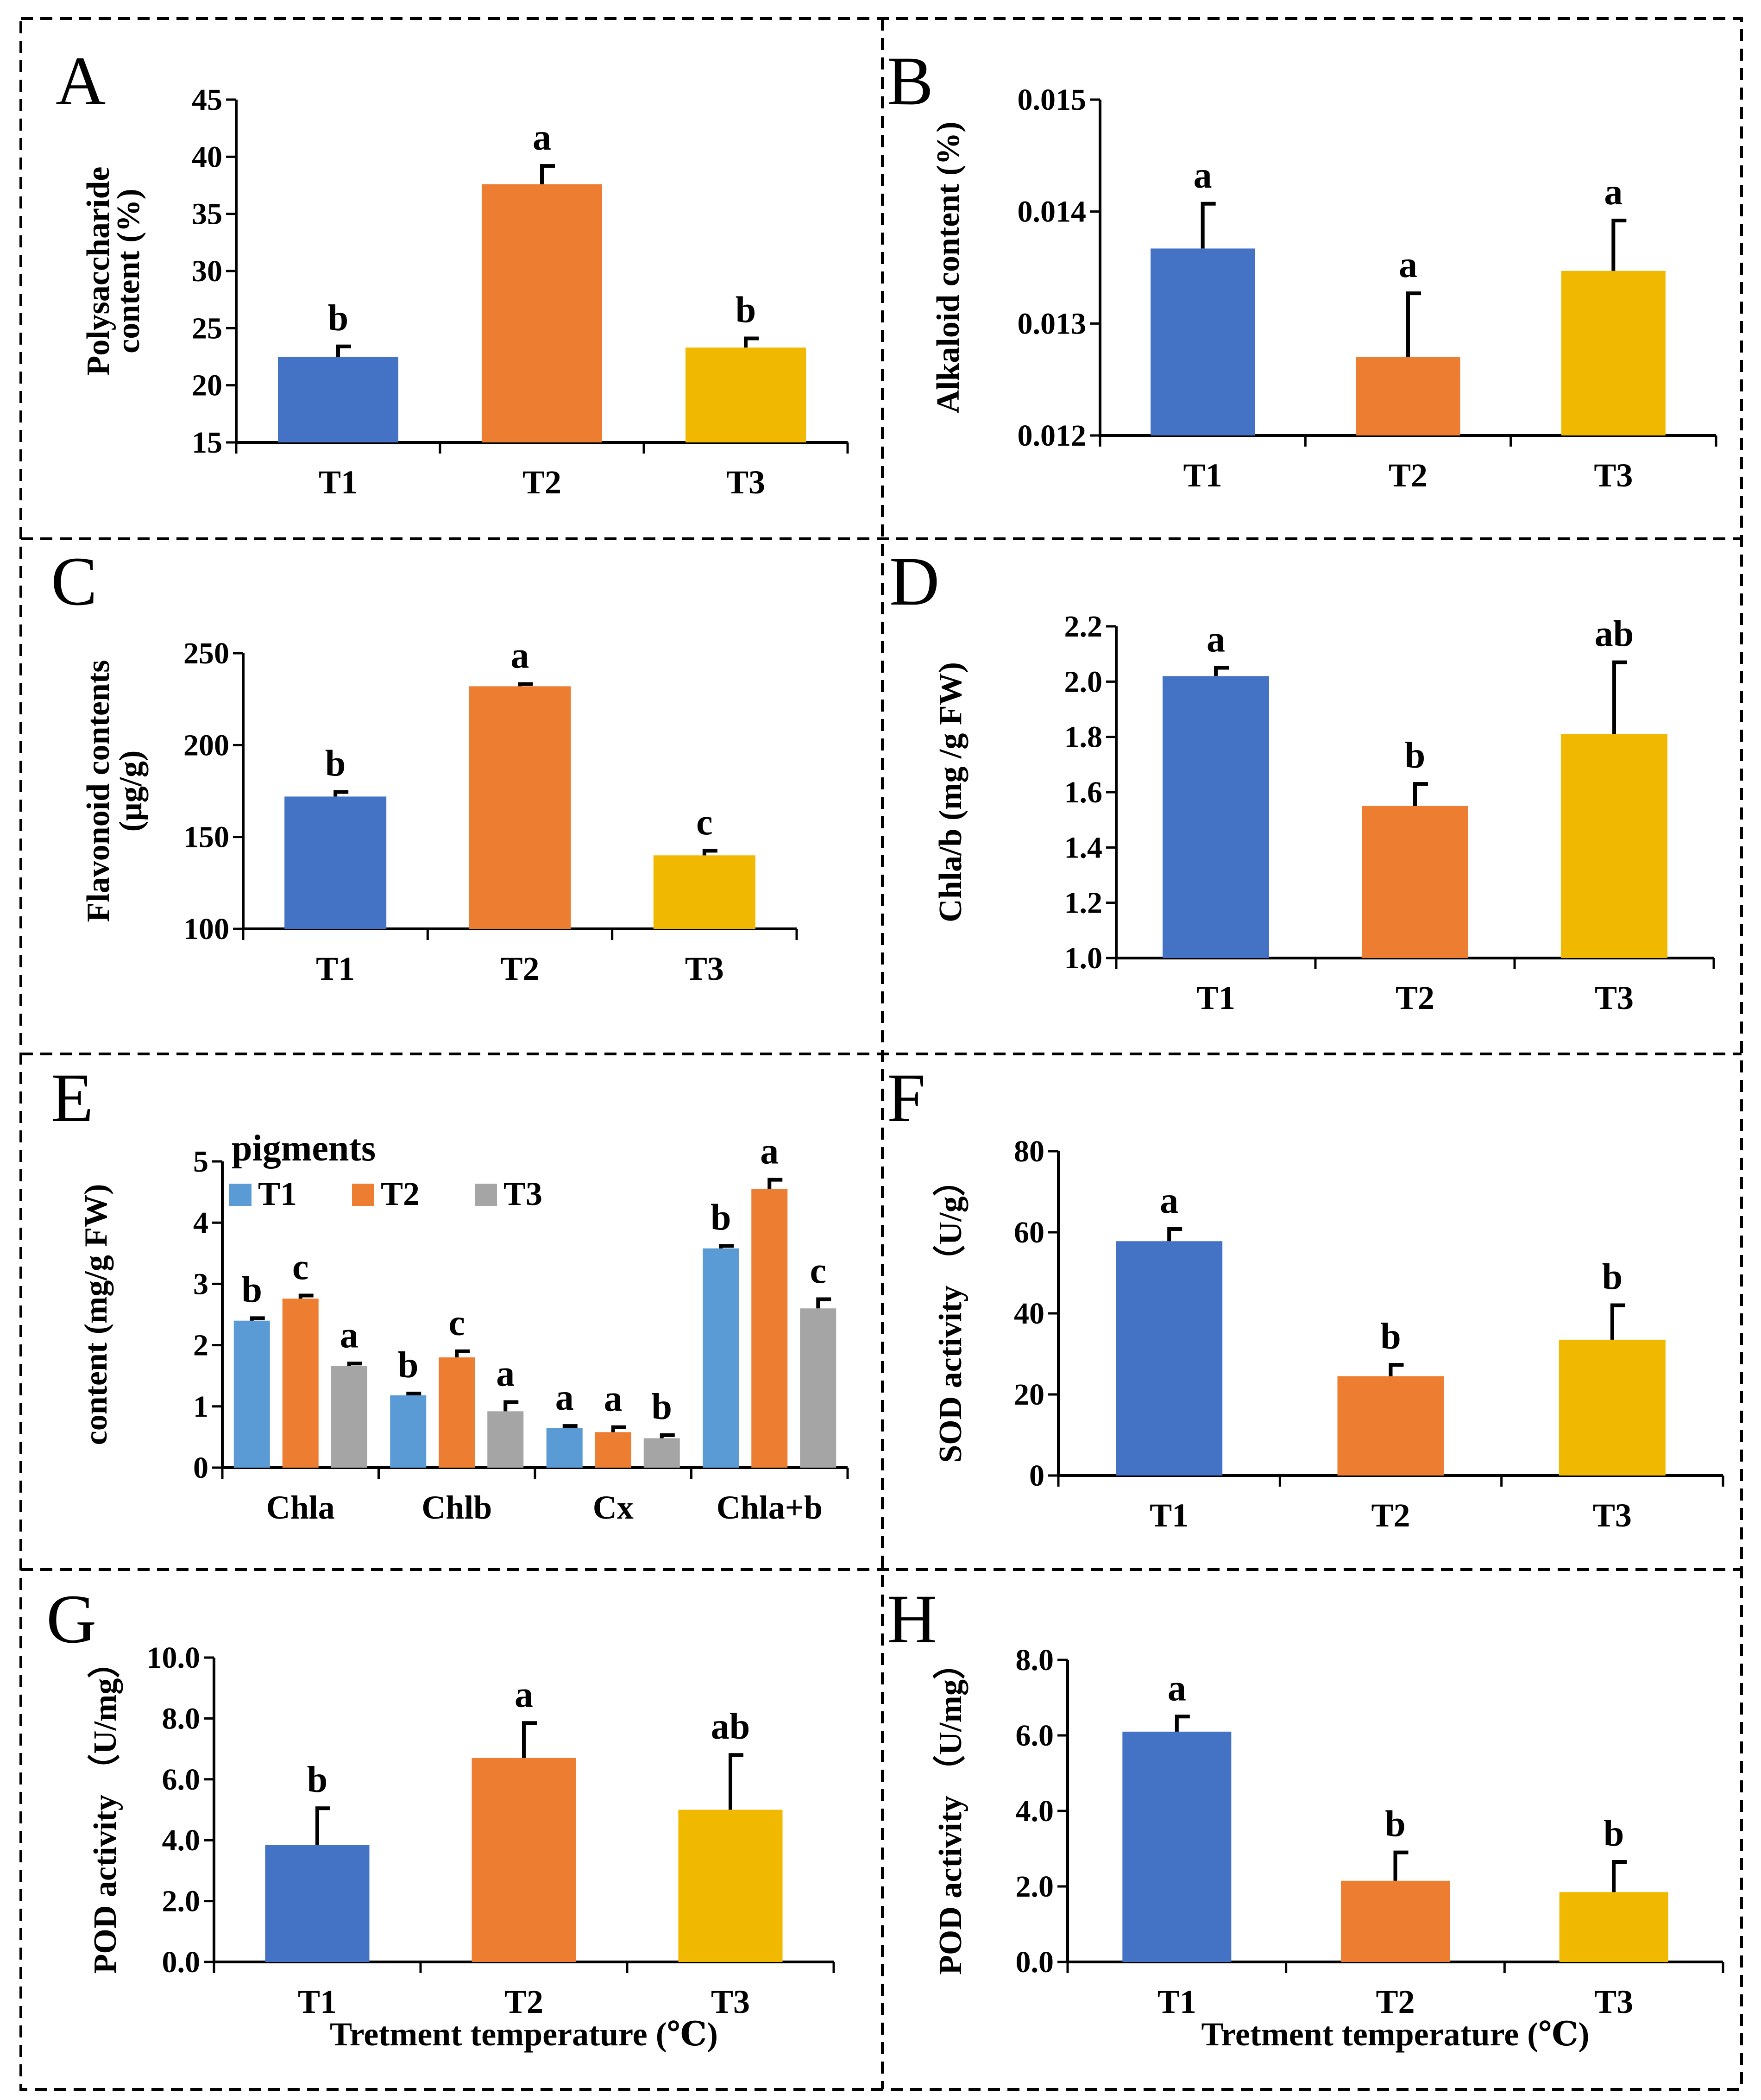 This screenshot has height=2100, width=1761. What do you see at coordinates (949, 268) in the screenshot?
I see `y-axis-title: Alkaloid content (%)` at bounding box center [949, 268].